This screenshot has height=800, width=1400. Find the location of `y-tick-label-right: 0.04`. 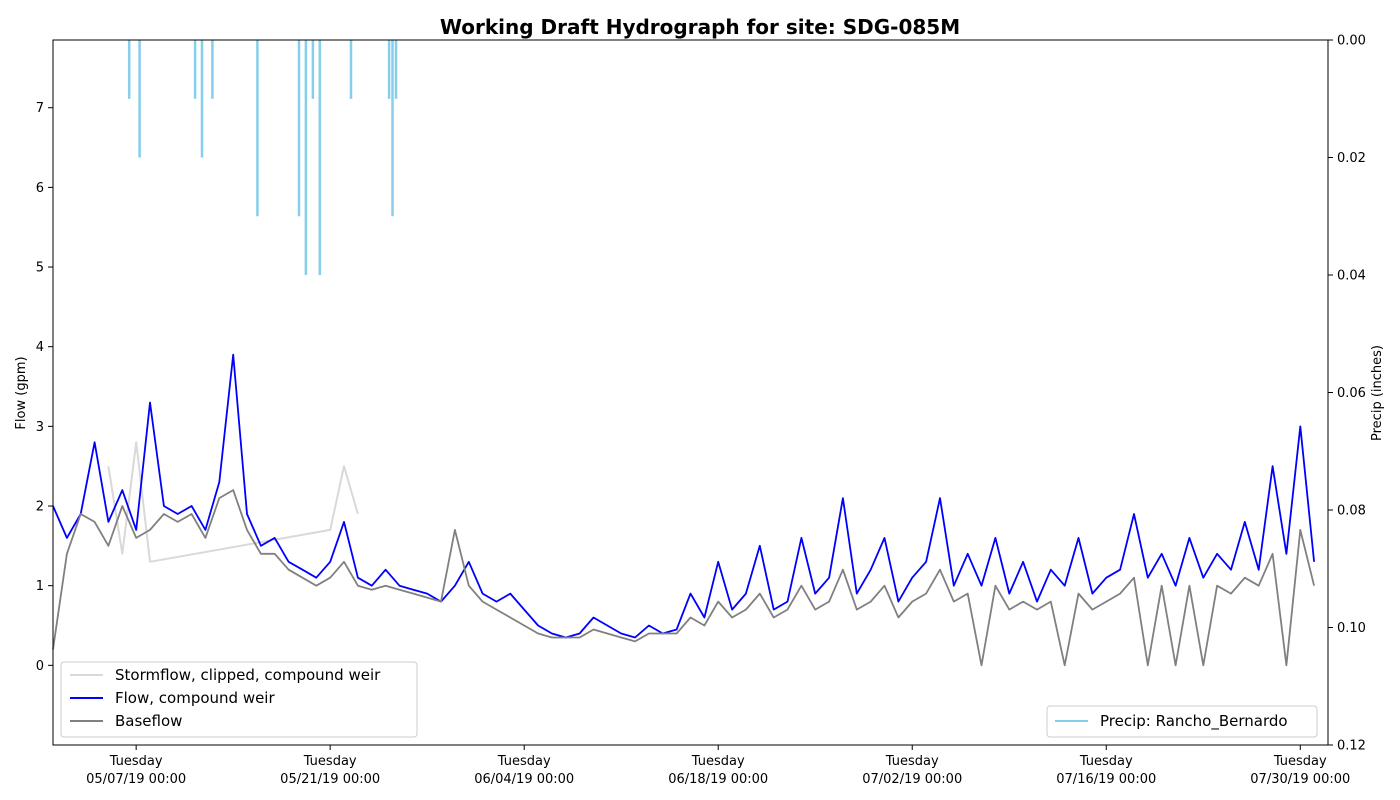

y-tick-label-right: 0.04 is located at coordinates (1351, 276).